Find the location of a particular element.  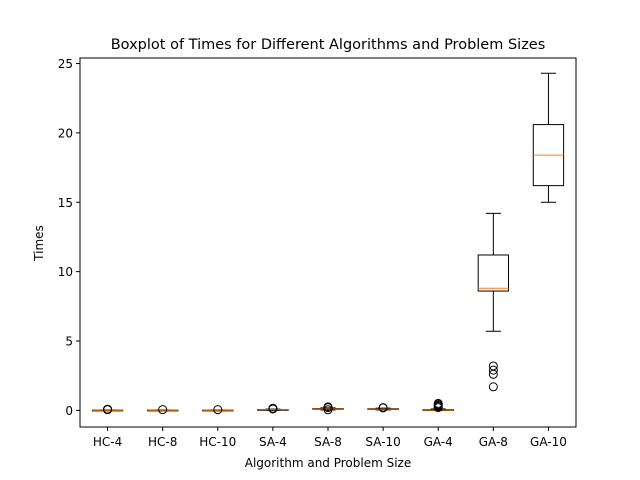

y-tick-label: 20 is located at coordinates (65, 133).